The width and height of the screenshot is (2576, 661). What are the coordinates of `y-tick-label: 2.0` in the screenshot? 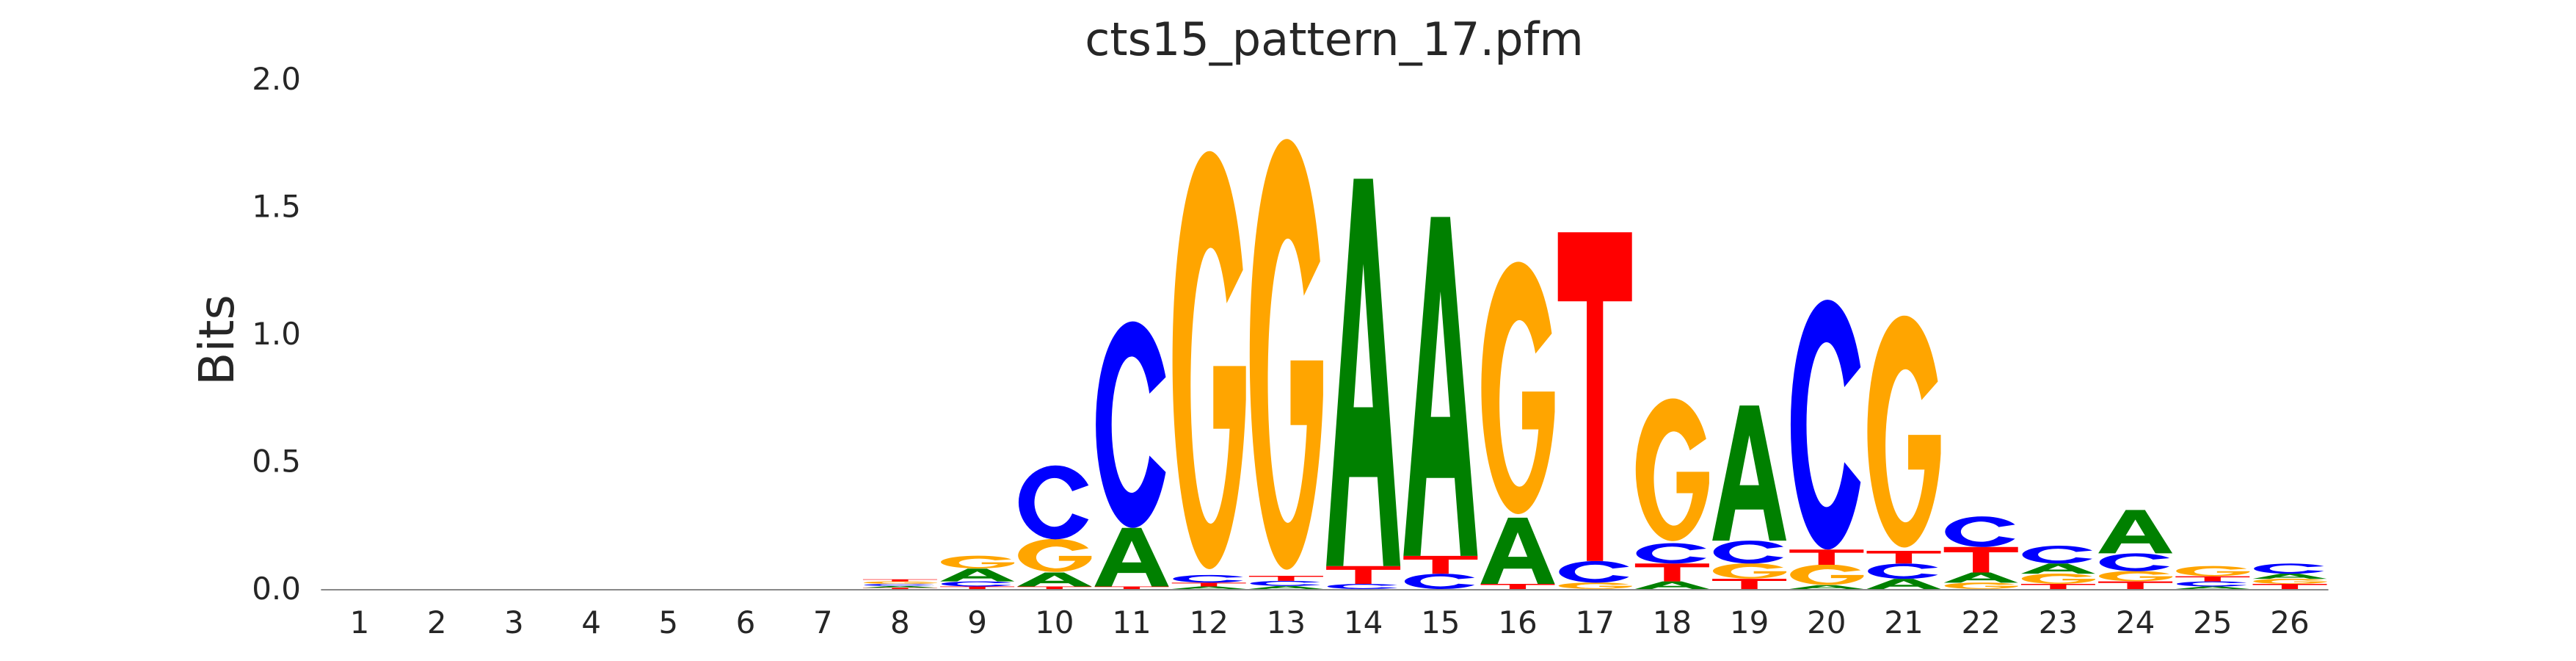 It's located at (276, 79).